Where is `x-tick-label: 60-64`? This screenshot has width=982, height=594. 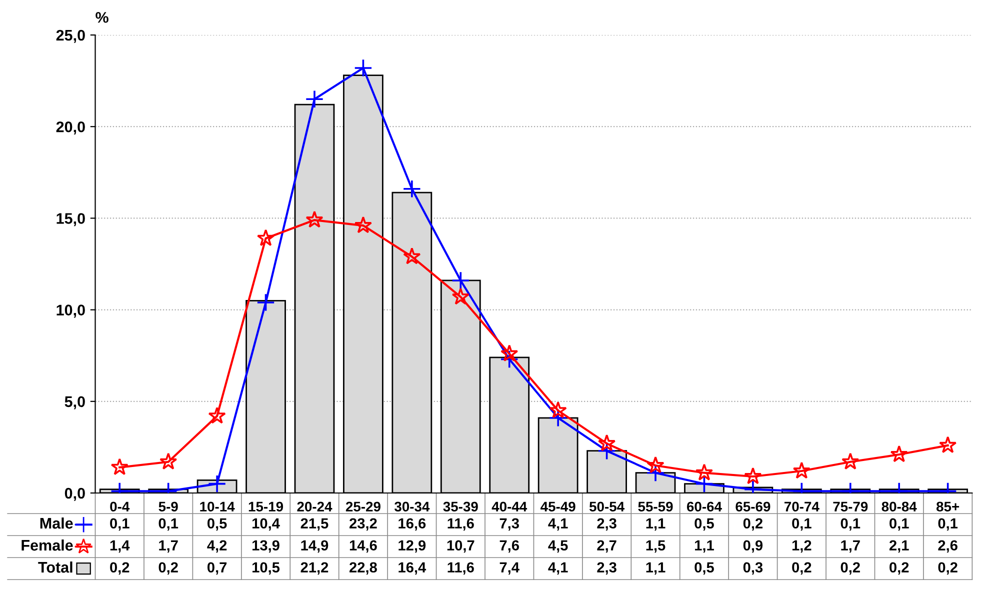 x-tick-label: 60-64 is located at coordinates (704, 507).